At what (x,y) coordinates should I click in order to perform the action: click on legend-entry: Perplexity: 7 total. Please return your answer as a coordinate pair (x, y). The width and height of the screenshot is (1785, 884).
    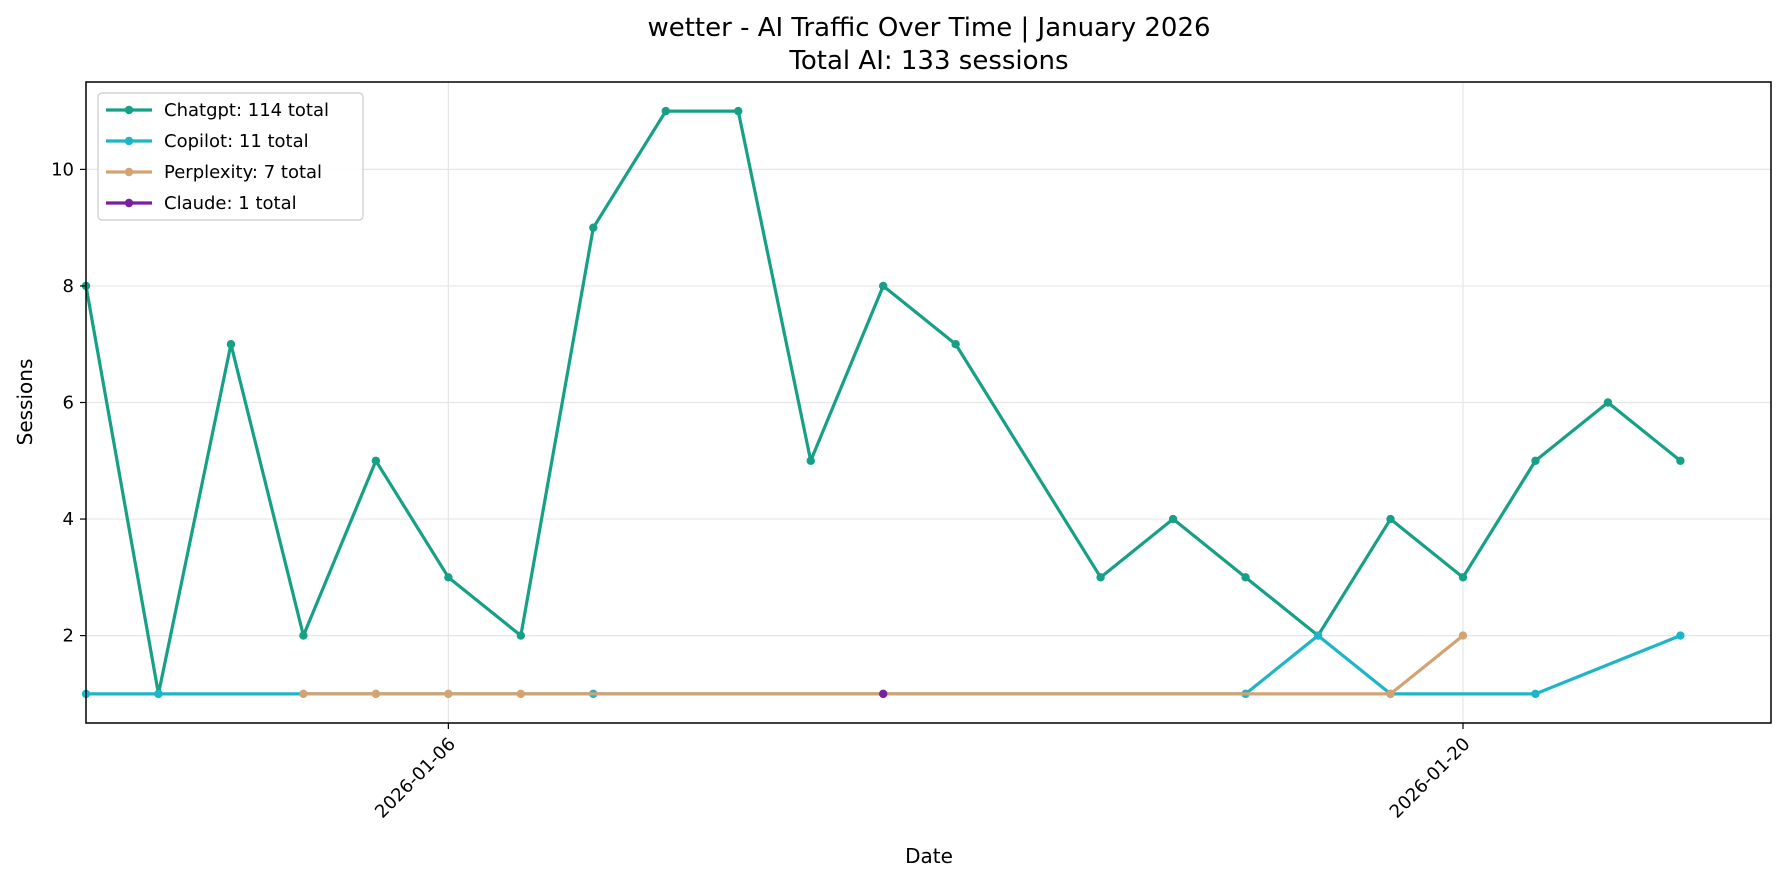
    Looking at the image, I should click on (243, 172).